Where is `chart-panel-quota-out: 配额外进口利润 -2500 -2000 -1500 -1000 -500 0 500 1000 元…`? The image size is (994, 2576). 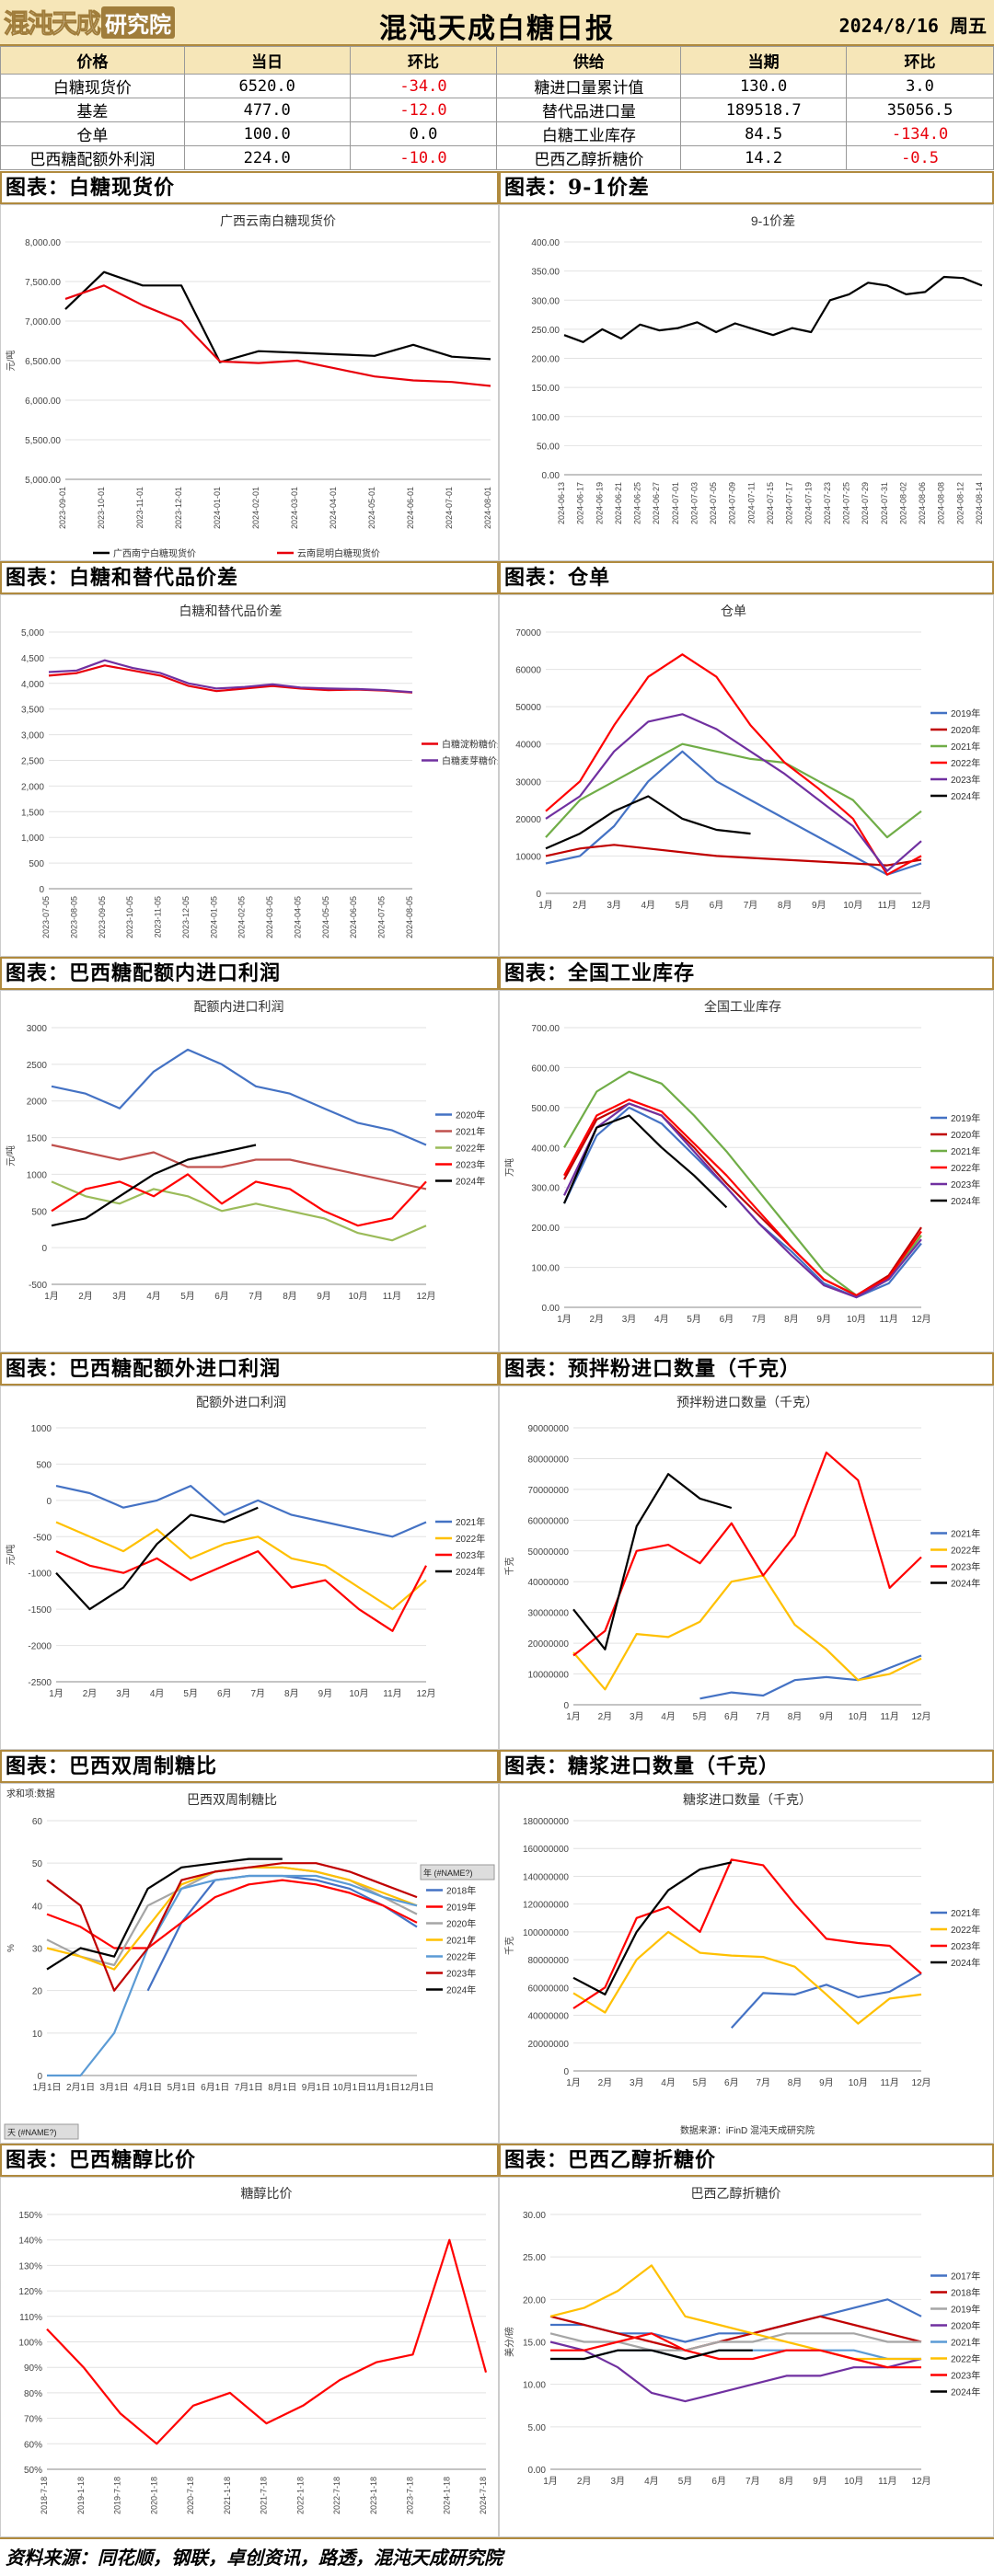
chart-panel-quota-out: 配额外进口利润 -2500 -2000 -1500 -1000 -500 0 500 1000 元… is located at coordinates (250, 1568).